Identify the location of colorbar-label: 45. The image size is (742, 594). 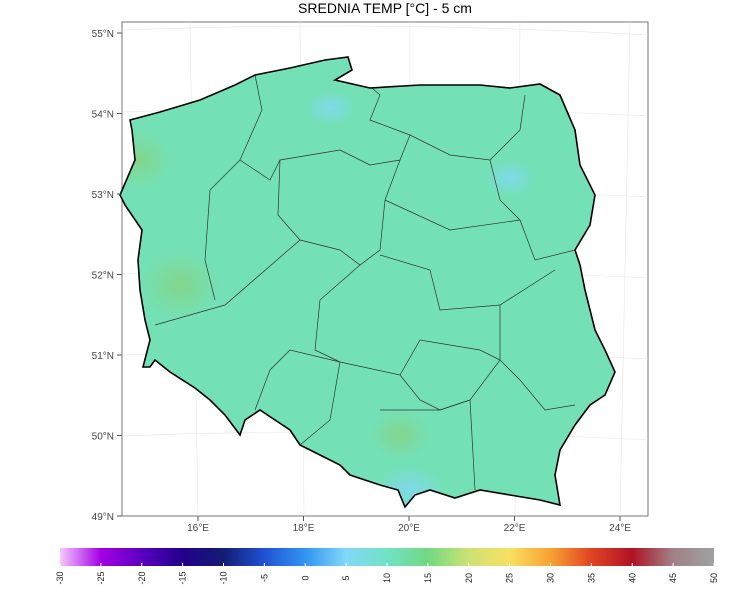
(673, 578).